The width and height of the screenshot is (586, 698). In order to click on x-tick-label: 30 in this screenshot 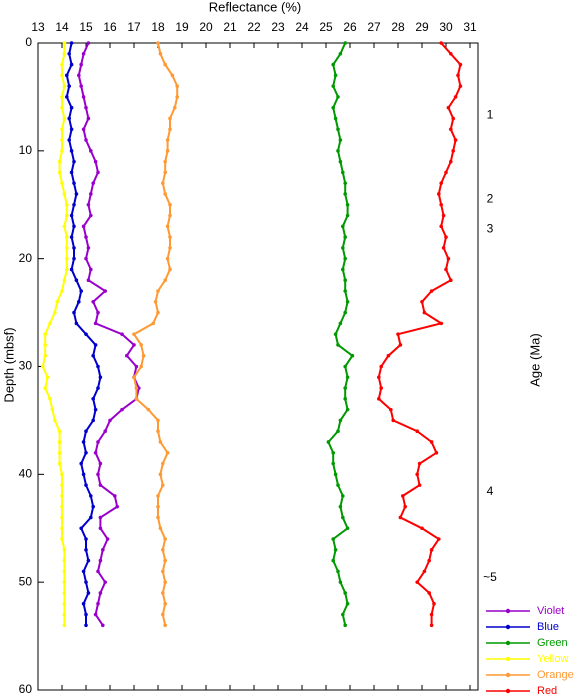, I will do `click(446, 27)`.